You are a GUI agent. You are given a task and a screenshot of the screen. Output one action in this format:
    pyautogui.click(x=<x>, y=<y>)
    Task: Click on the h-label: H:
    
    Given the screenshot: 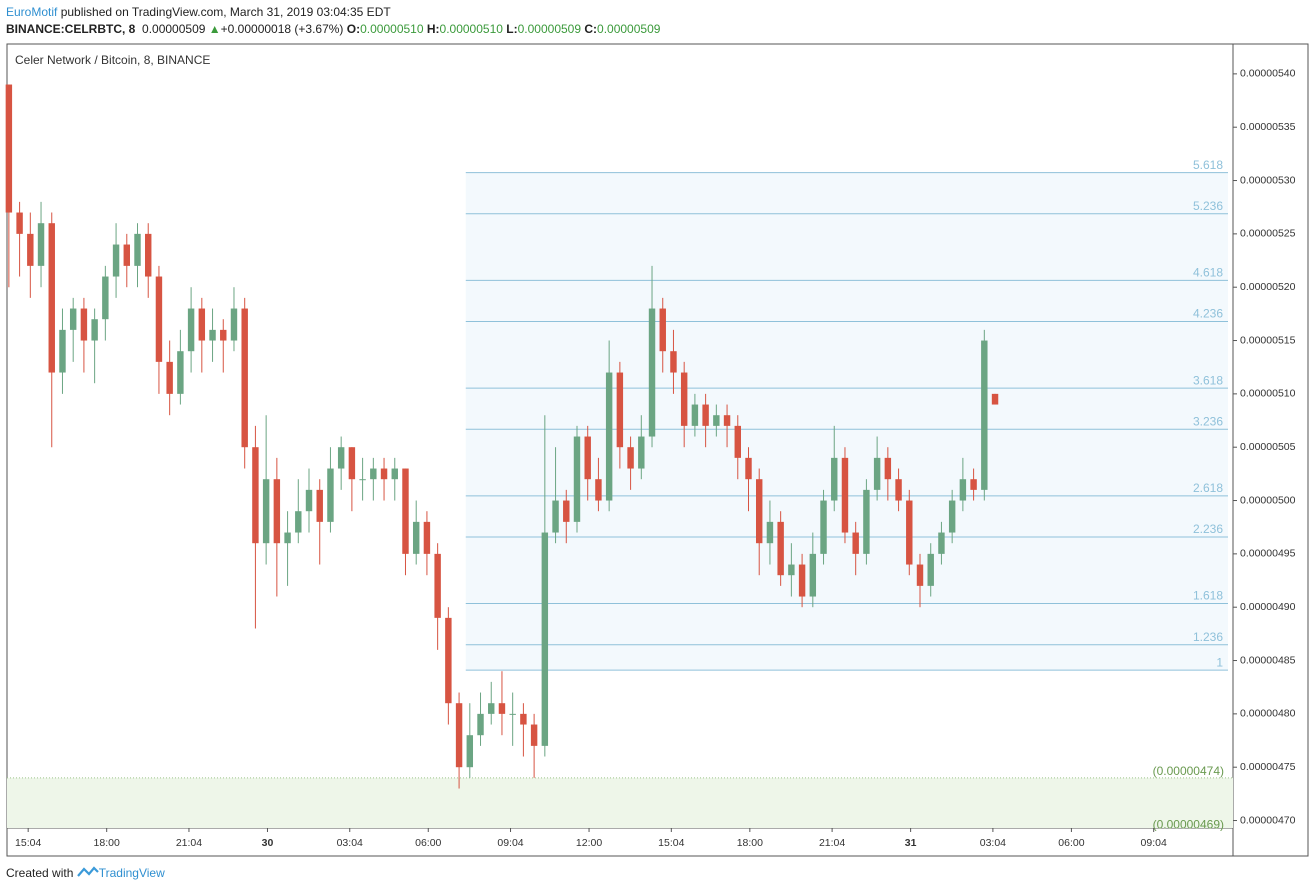 What is the action you would take?
    pyautogui.click(x=433, y=29)
    